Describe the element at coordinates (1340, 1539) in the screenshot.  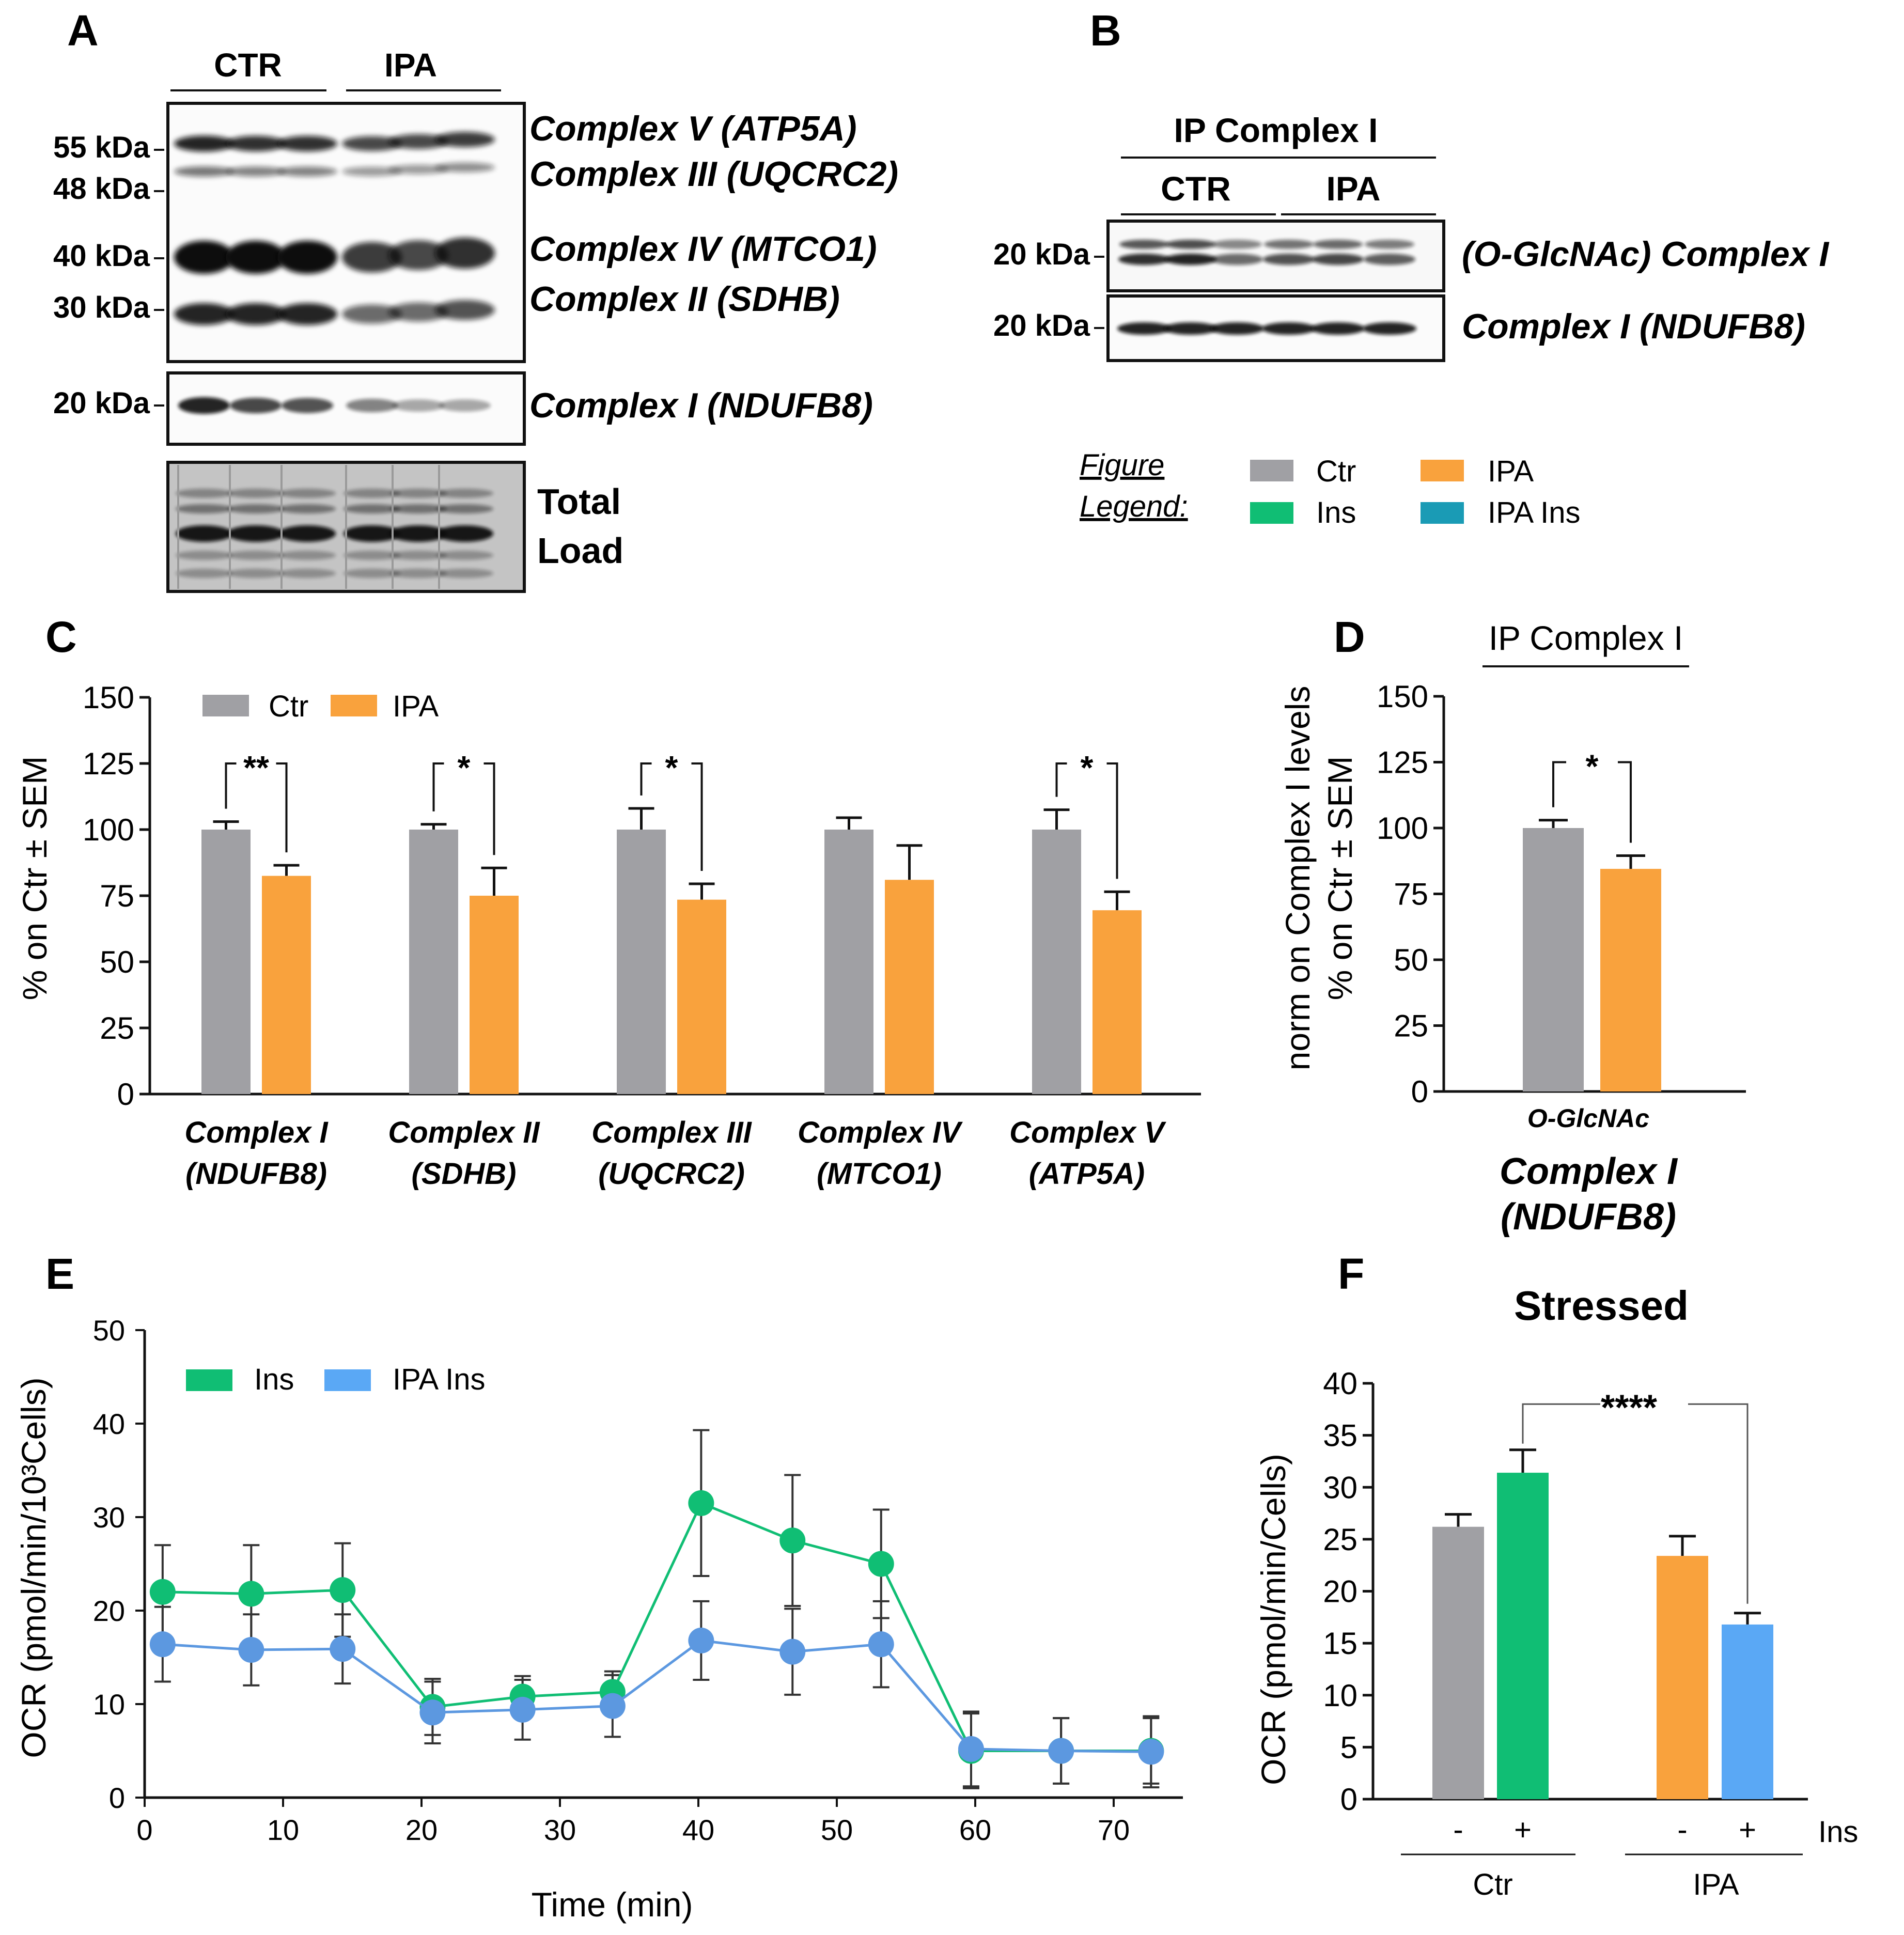
I see `panel-f-y-tick-label: 25` at that location.